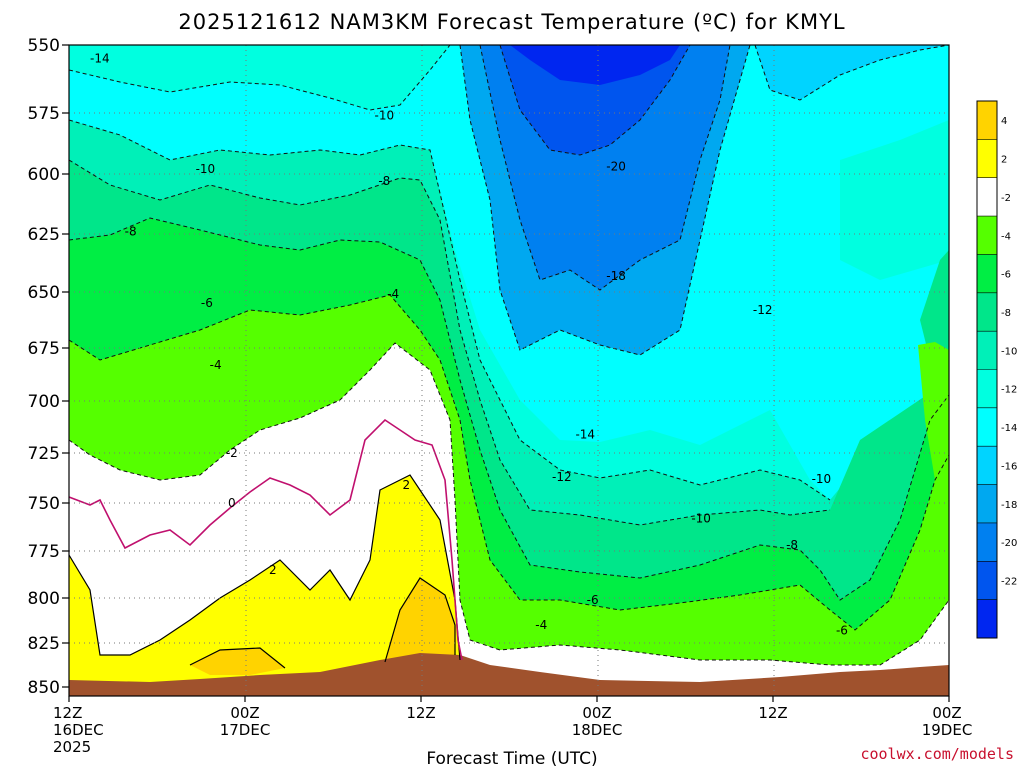 This screenshot has height=768, width=1024. Describe the element at coordinates (616, 167) in the screenshot. I see `contour-label: -20` at that location.